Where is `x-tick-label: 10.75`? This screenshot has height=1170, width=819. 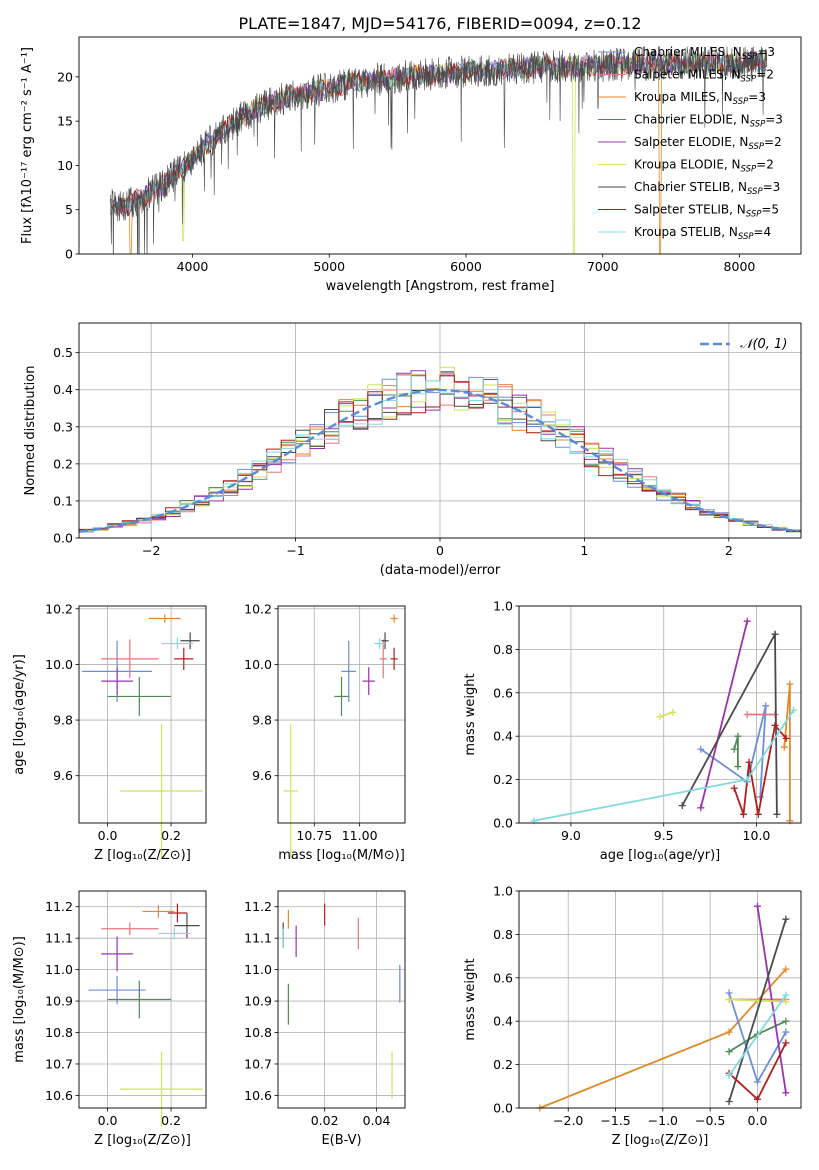
x-tick-label: 10.75 is located at coordinates (314, 835).